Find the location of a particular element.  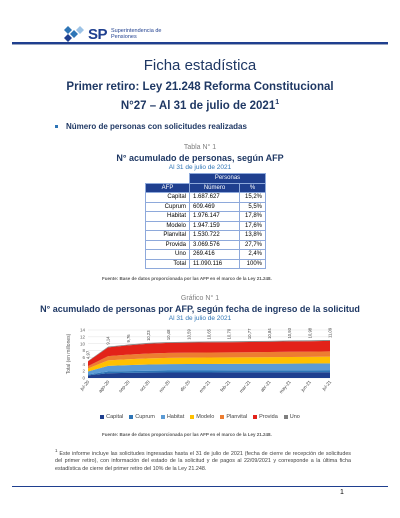

table-header-row: AFP Número % is located at coordinates (205, 187).